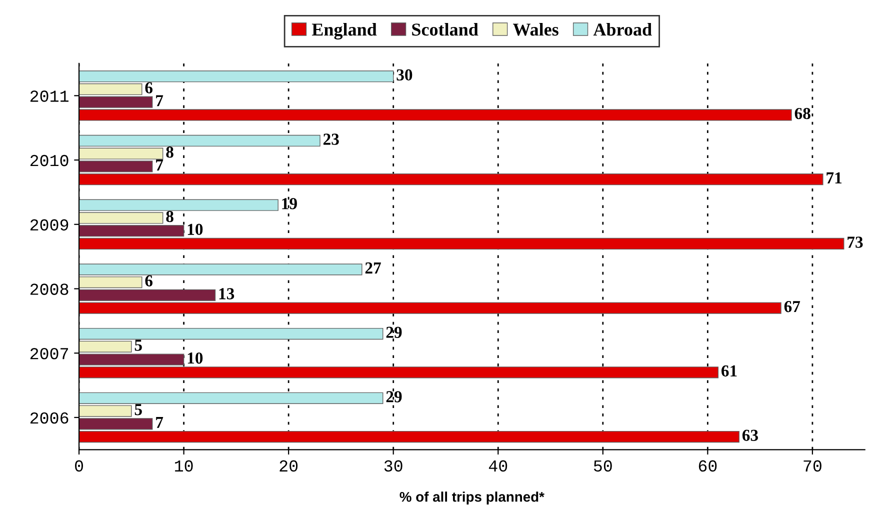  What do you see at coordinates (834, 178) in the screenshot?
I see `data-label: 71` at bounding box center [834, 178].